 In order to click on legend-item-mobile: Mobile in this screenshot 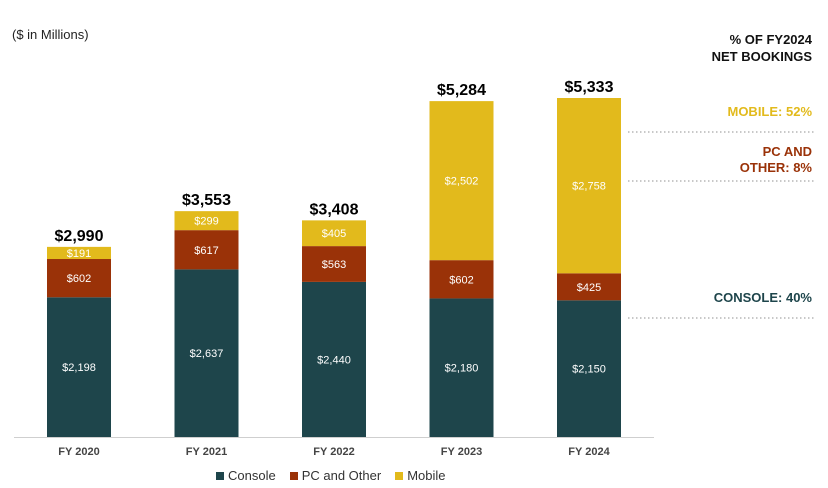, I will do `click(420, 475)`.